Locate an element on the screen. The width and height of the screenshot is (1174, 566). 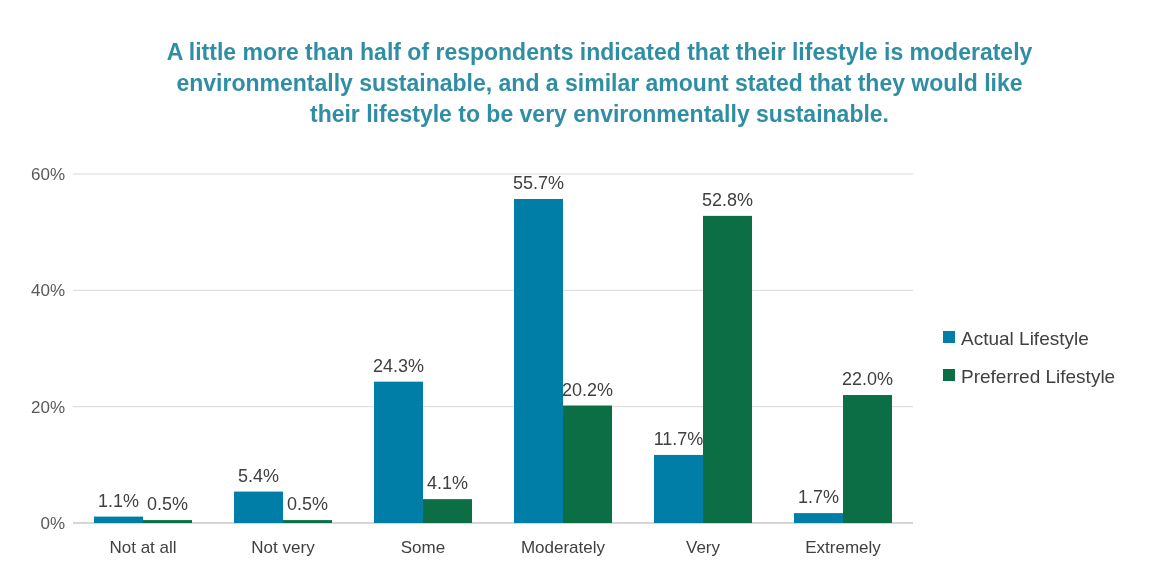
data-label: 11.7% is located at coordinates (678, 438).